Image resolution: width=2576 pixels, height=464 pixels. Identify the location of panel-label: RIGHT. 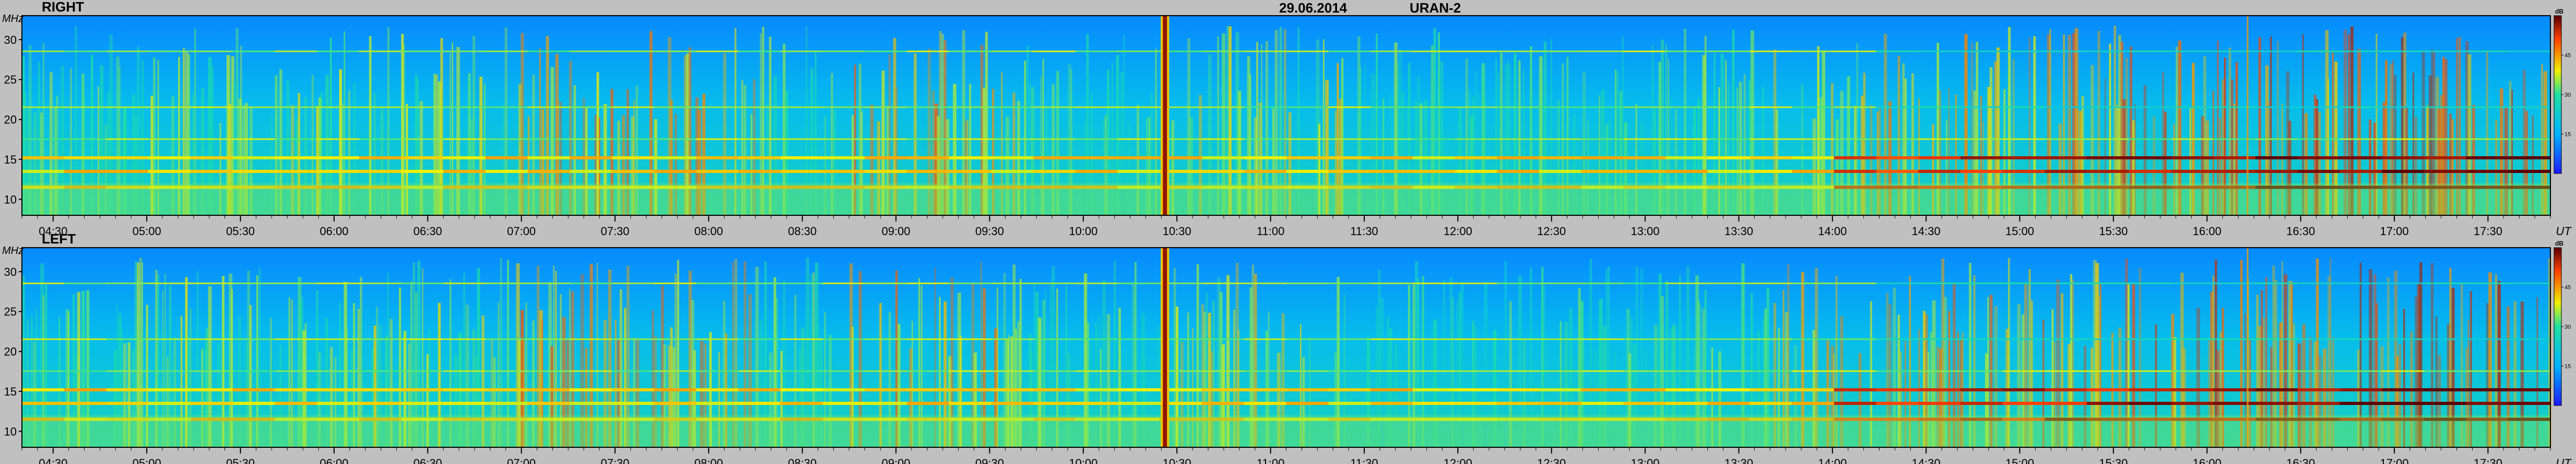
(63, 7).